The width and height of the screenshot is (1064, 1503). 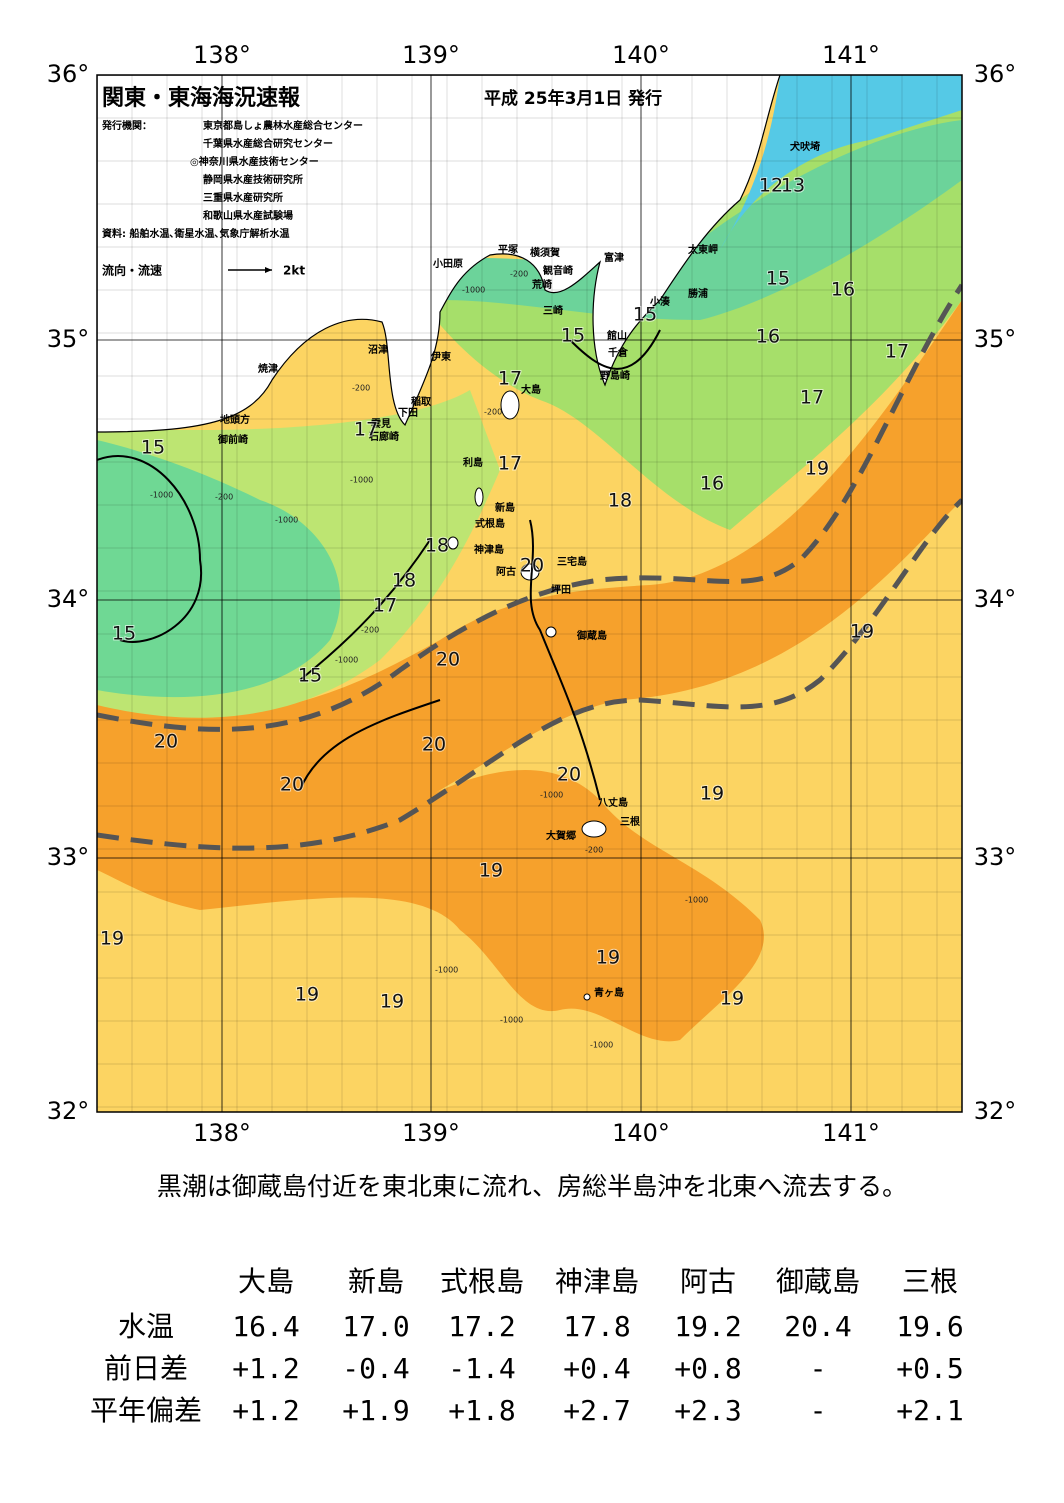 What do you see at coordinates (132, 270) in the screenshot?
I see `legend-label: 流向・流速` at bounding box center [132, 270].